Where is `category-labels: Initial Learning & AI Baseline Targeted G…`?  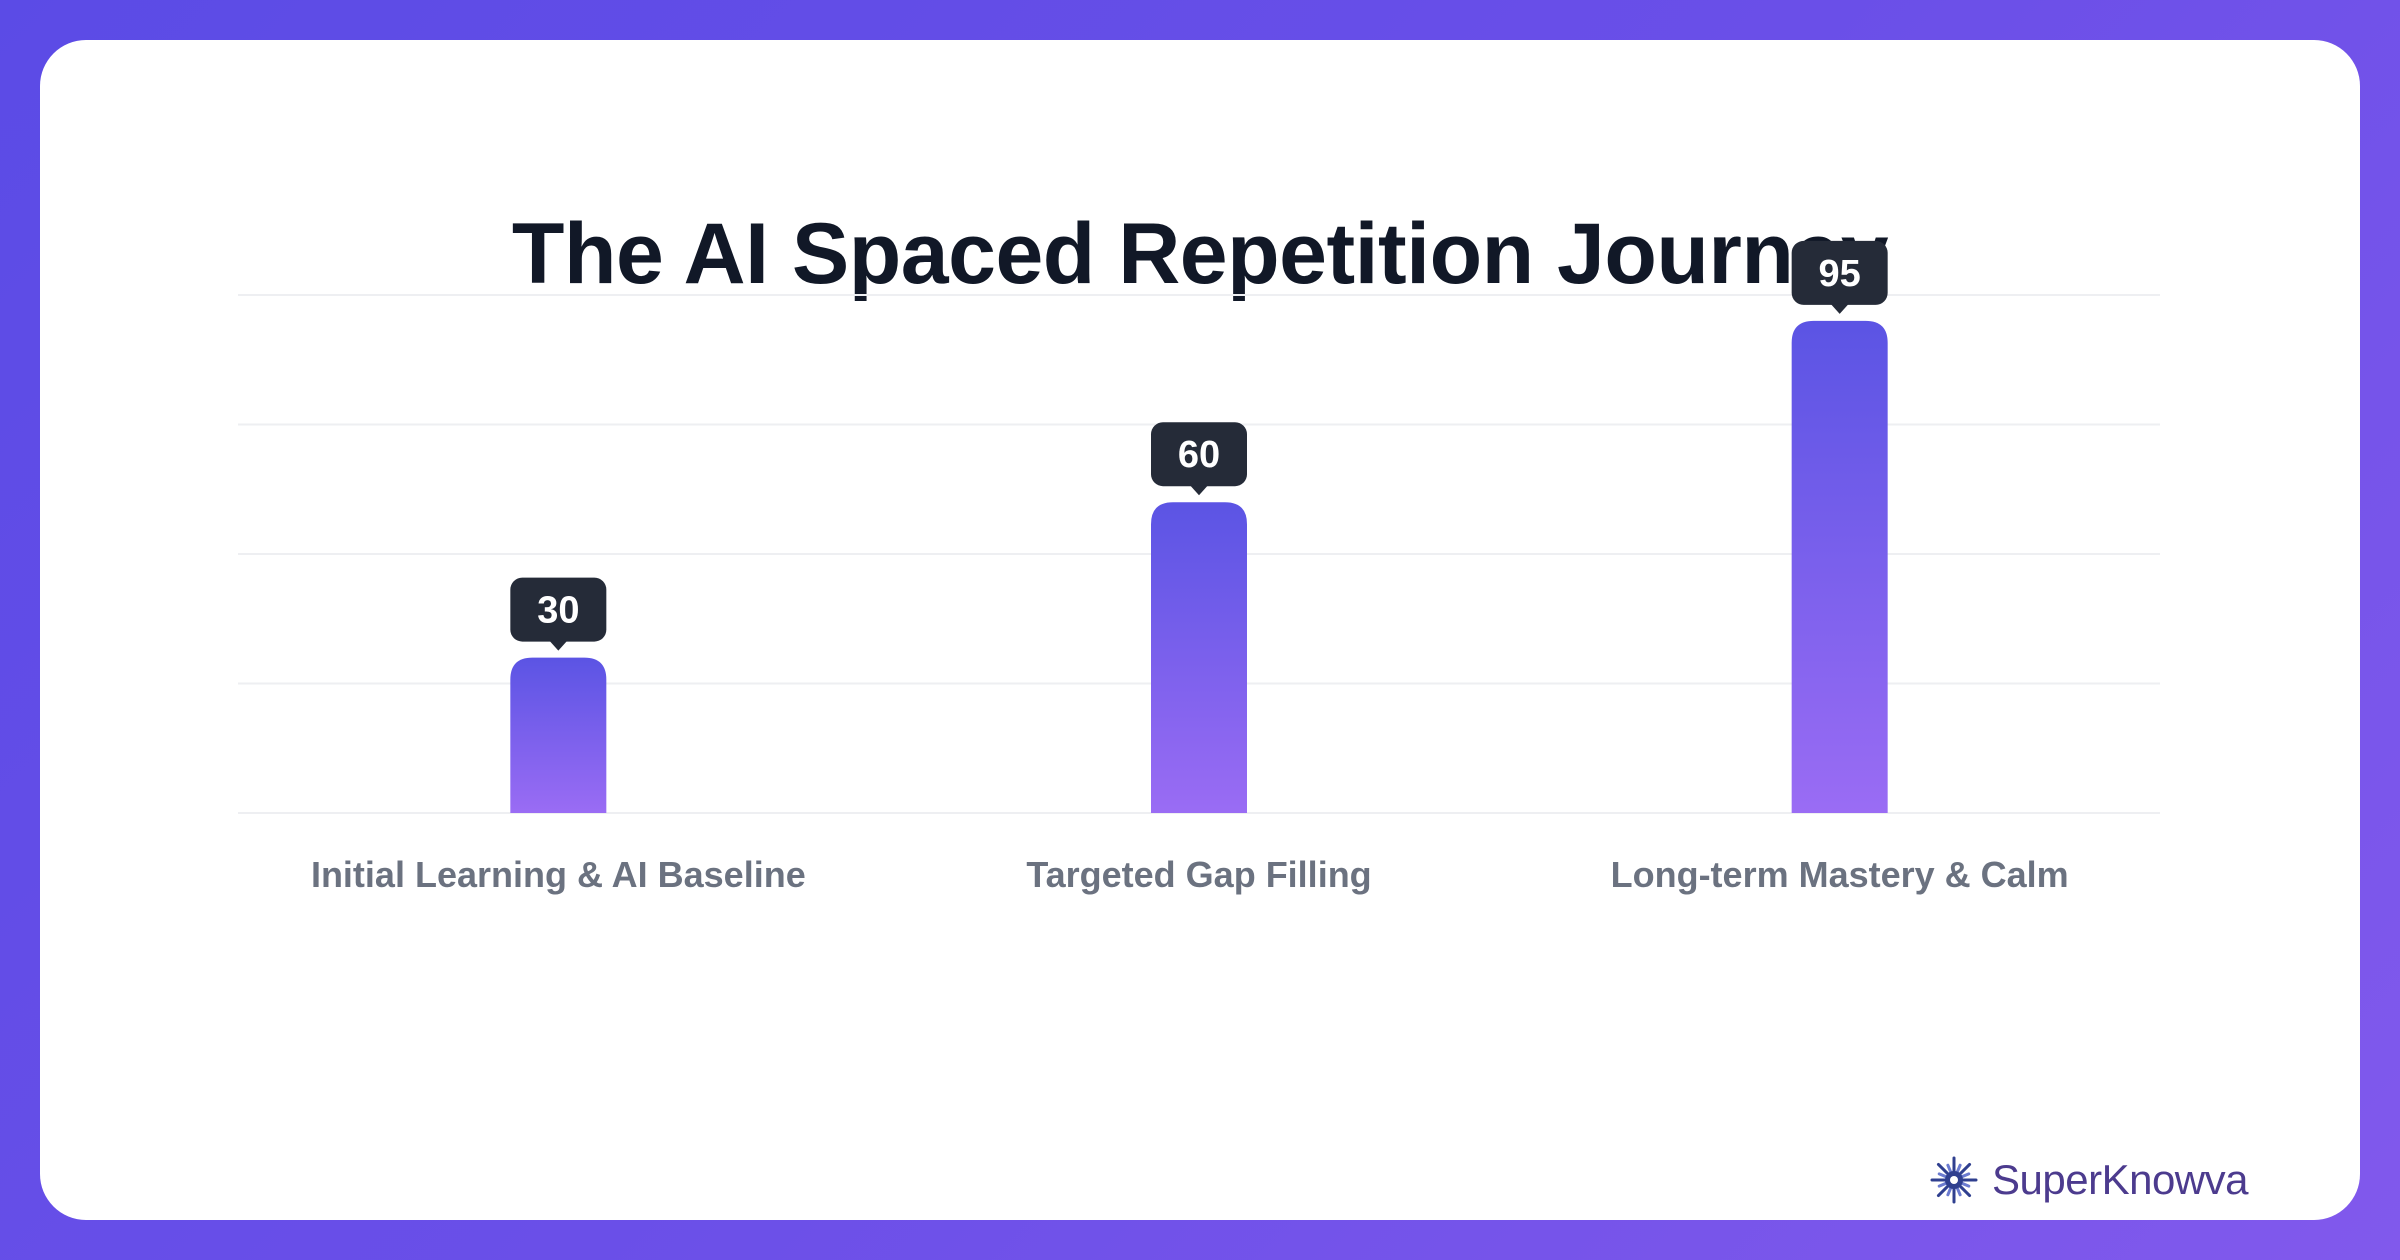 category-labels: Initial Learning & AI Baseline Targeted G… is located at coordinates (1190, 874).